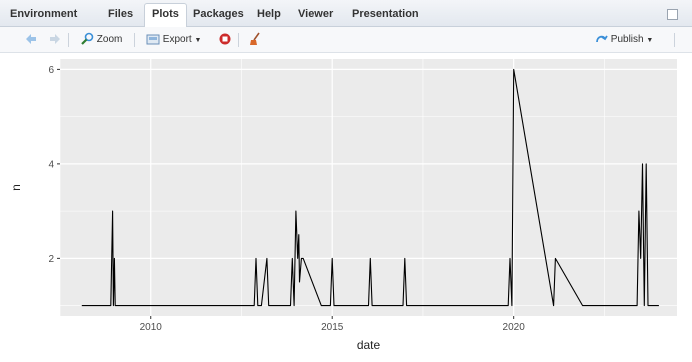 This screenshot has height=362, width=692. I want to click on arrow-left-icon, so click(31, 39).